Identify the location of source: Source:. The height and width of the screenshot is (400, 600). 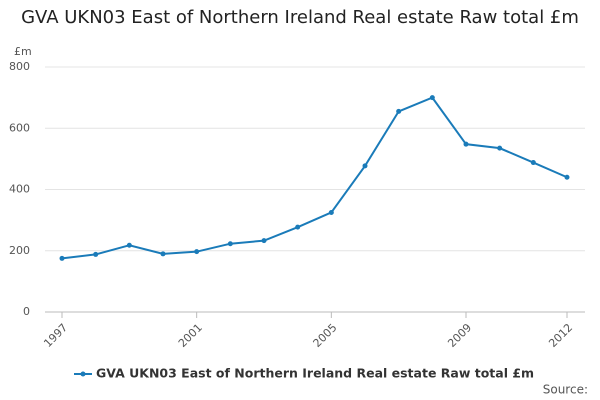
(565, 390).